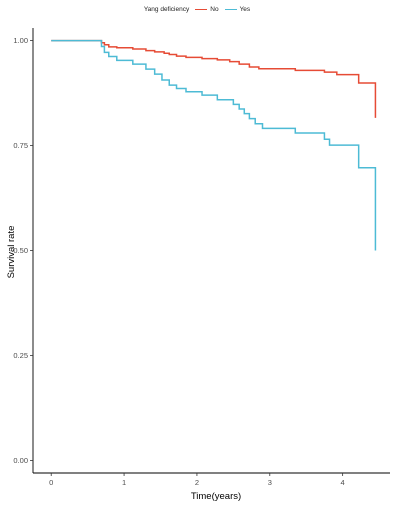 This screenshot has width=400, height=505. I want to click on x-tick-label: 2, so click(197, 482).